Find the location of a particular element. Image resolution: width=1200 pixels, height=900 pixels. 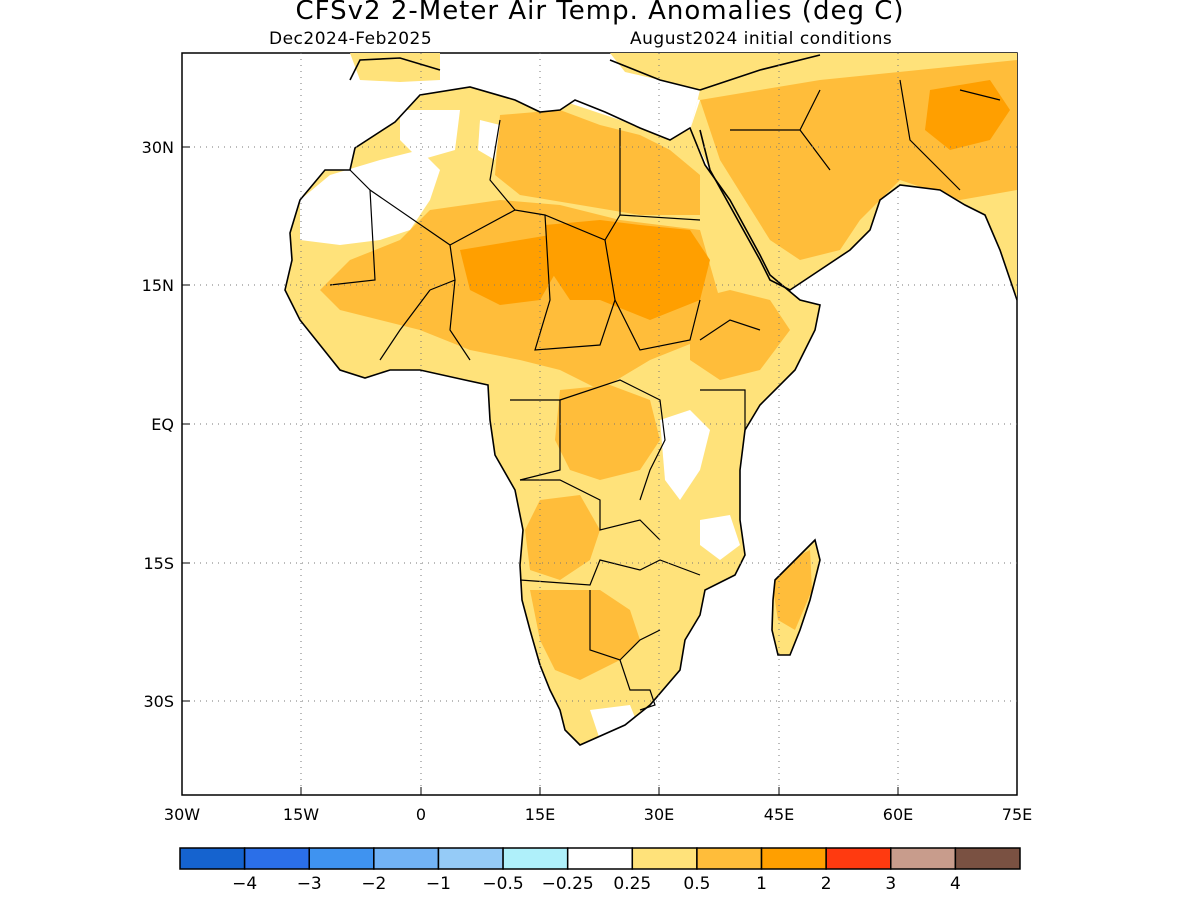

lat-tick-label: 30S is located at coordinates (158, 701).